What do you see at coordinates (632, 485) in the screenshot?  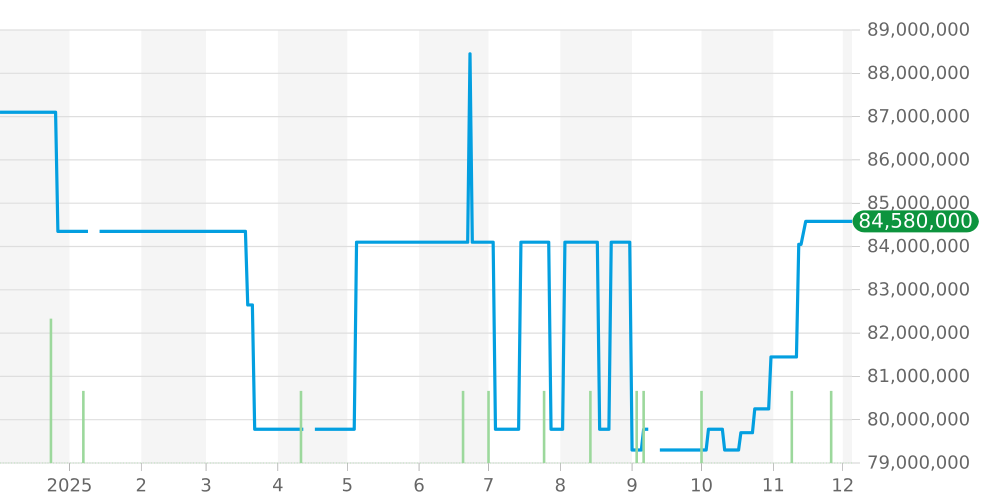 I see `x-tick-label: 9` at bounding box center [632, 485].